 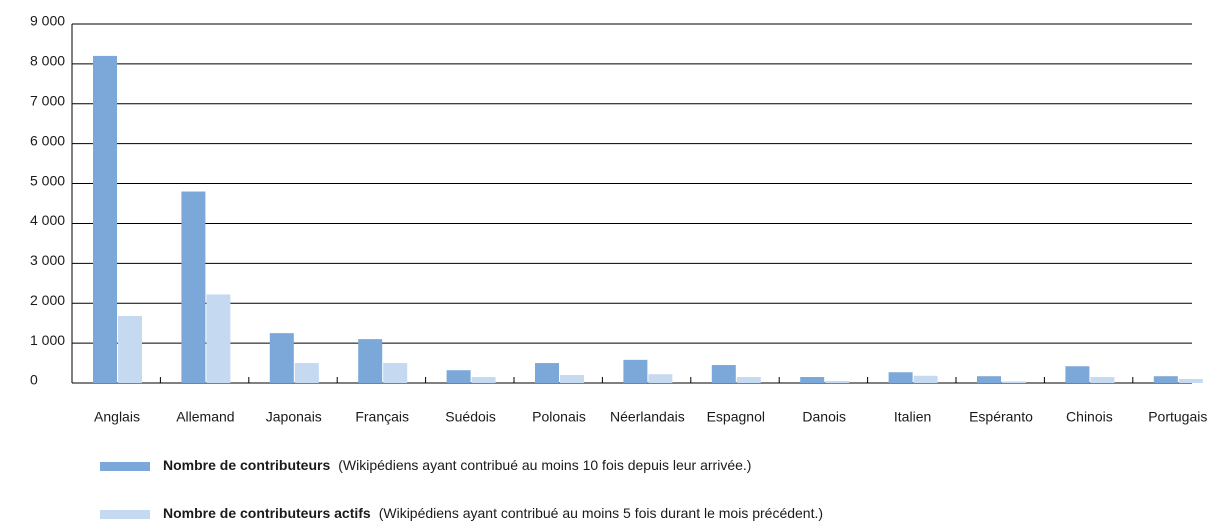 What do you see at coordinates (294, 417) in the screenshot?
I see `x-tick-label: Japonais` at bounding box center [294, 417].